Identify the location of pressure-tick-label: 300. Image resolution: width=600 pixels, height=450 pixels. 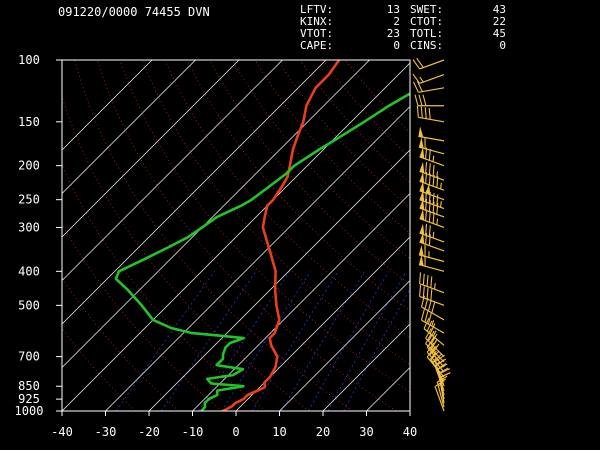
(29, 227).